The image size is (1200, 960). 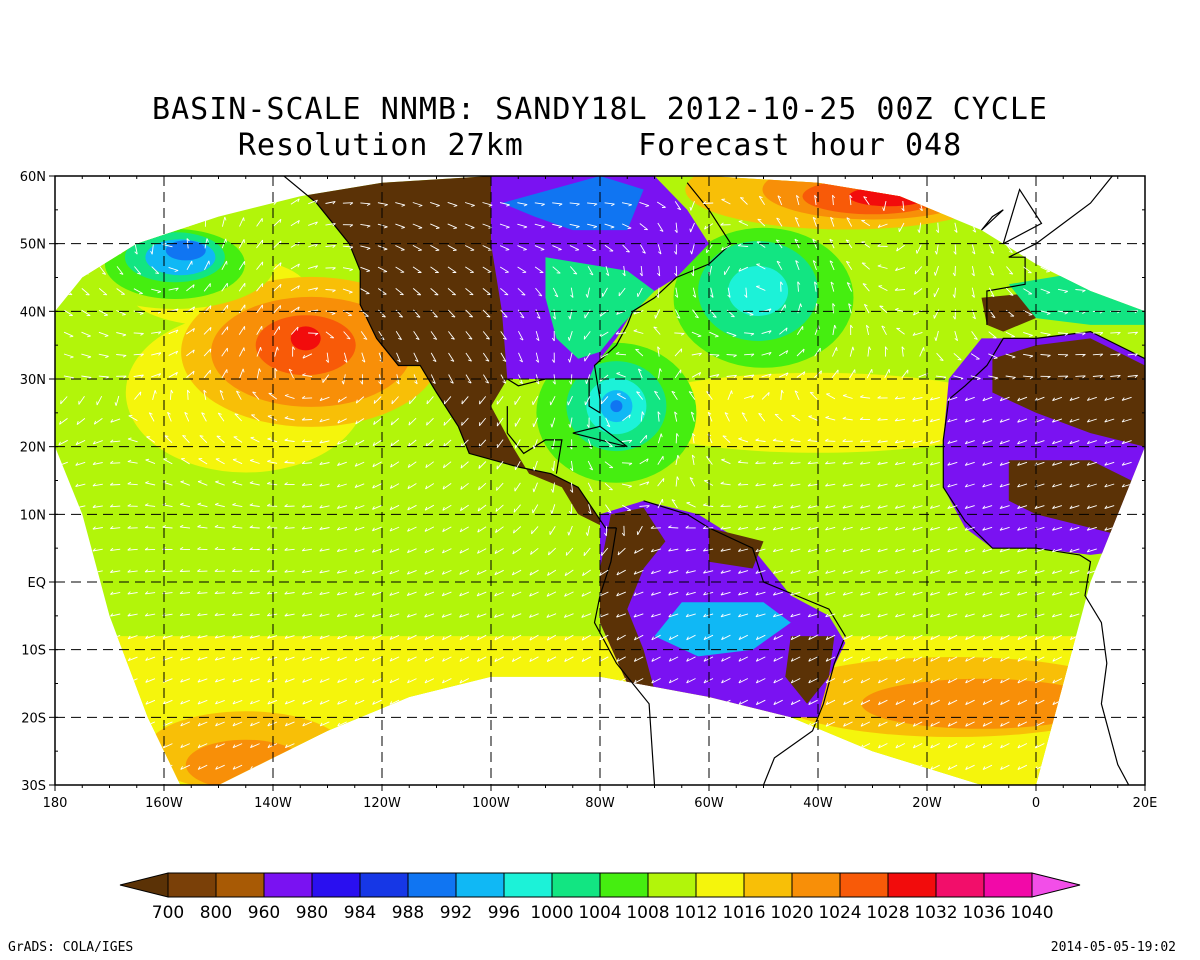 I want to click on chart-subtitle: Resolution 27km Forecast hour 048, so click(x=600, y=145).